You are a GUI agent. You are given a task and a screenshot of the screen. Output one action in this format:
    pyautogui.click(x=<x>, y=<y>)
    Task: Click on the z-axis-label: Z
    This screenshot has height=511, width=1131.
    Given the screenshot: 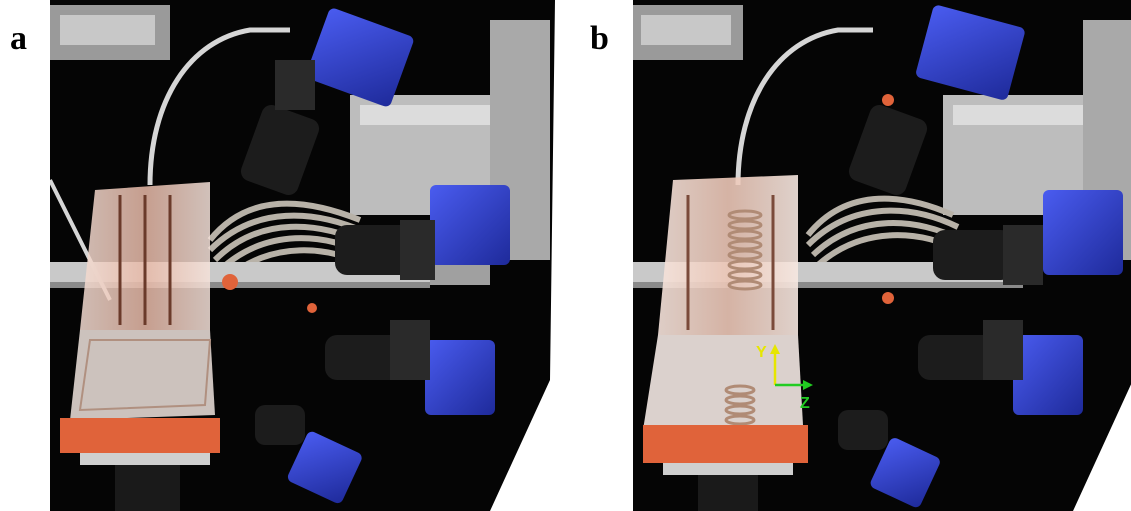 What is the action you would take?
    pyautogui.click(x=805, y=403)
    